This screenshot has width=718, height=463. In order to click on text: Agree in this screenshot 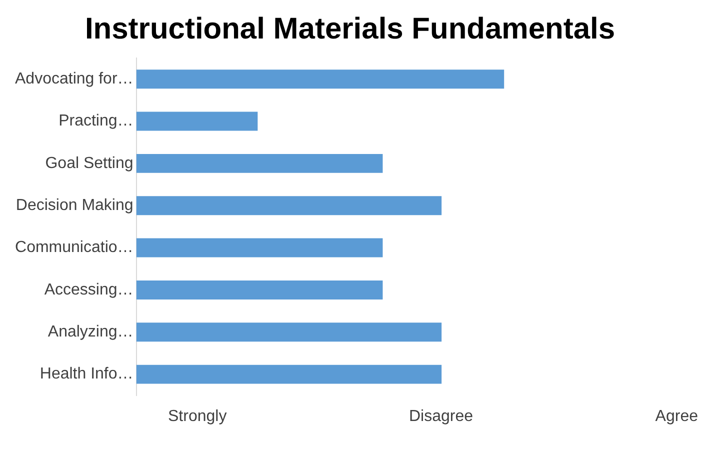, I will do `click(676, 417)`.